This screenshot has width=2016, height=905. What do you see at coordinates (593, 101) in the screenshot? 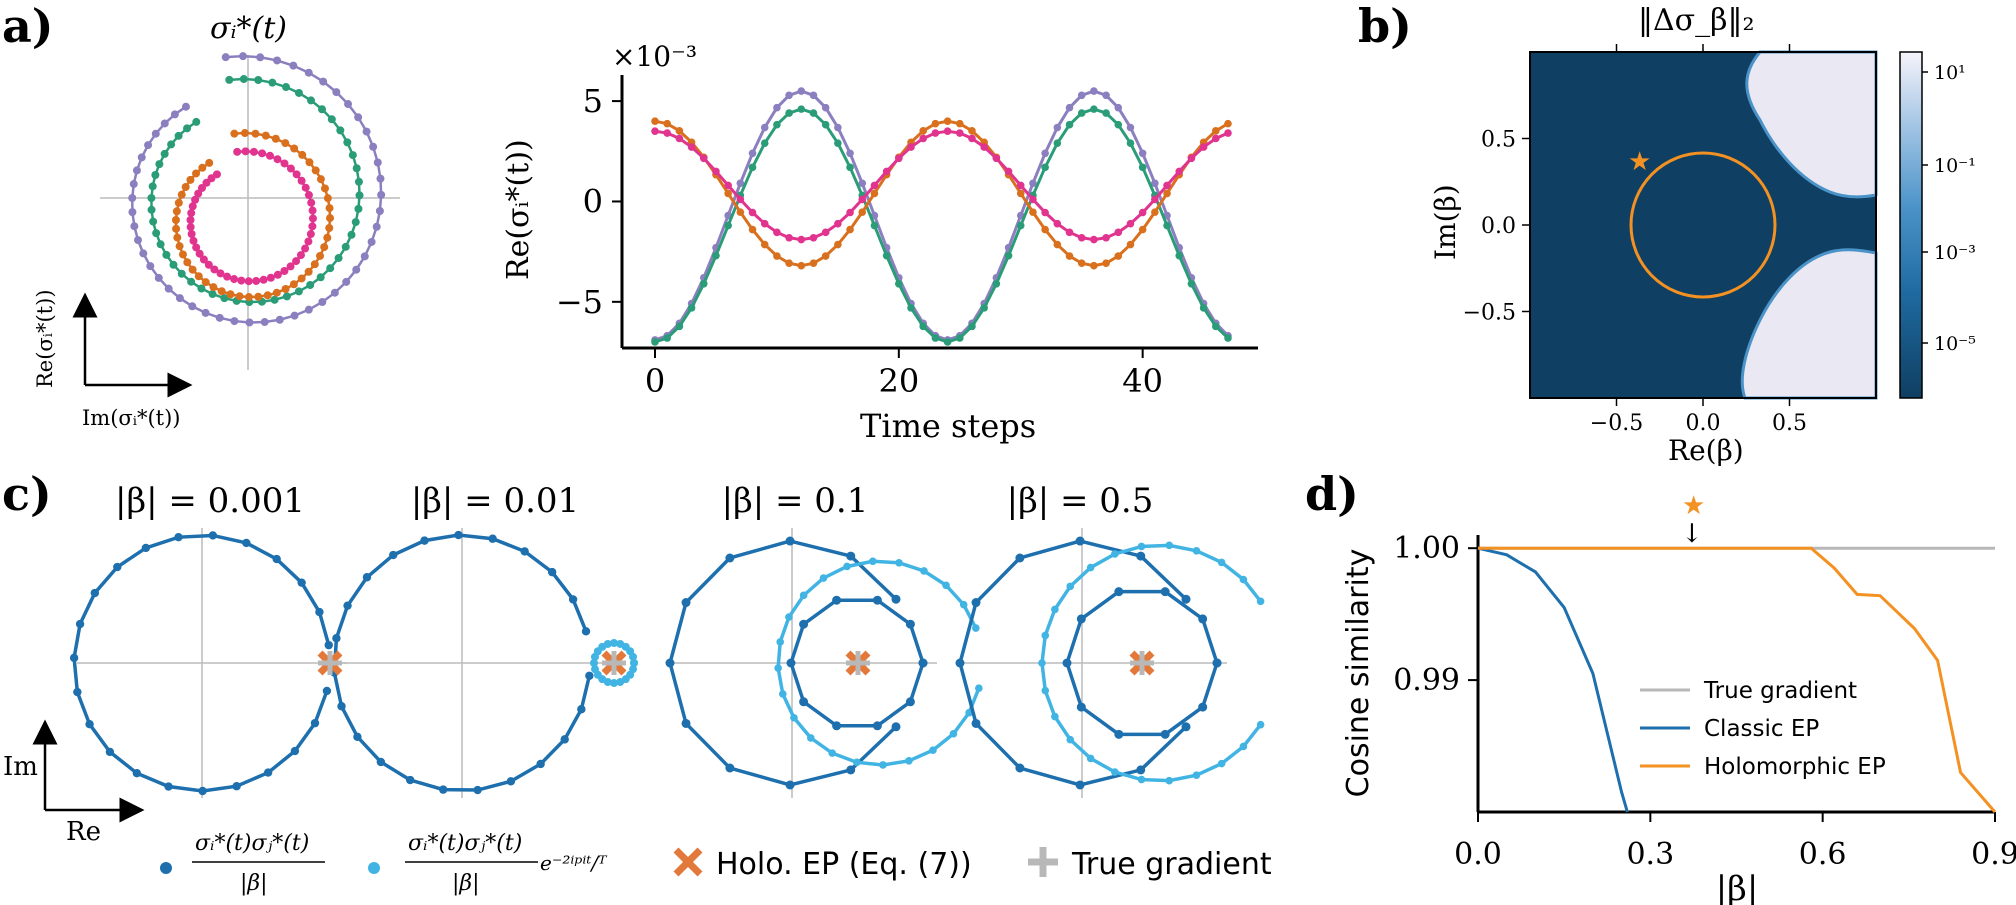
I see `ts-y-tick-label: 5` at bounding box center [593, 101].